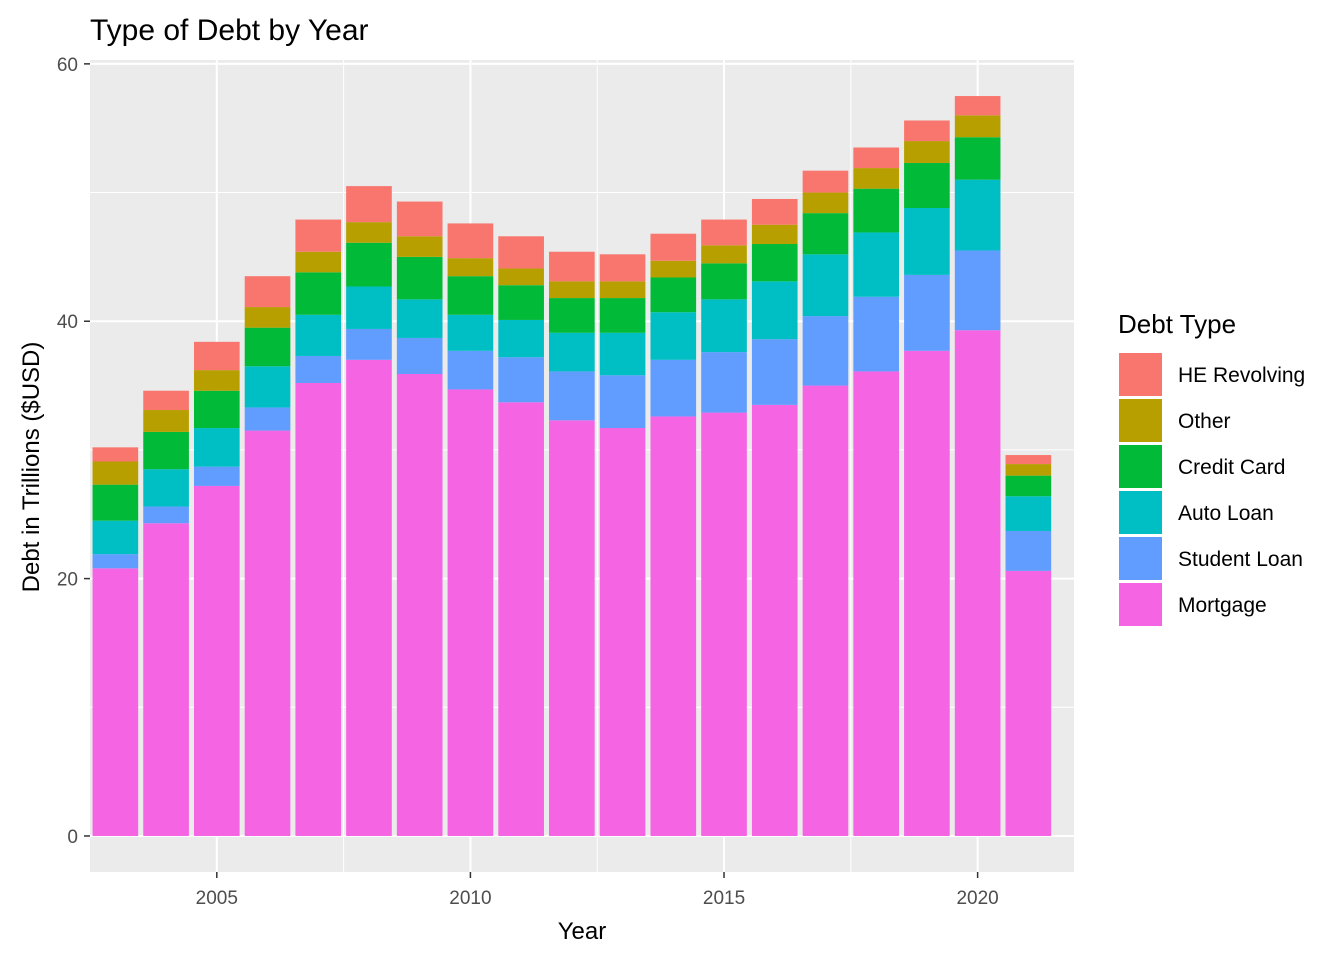 This screenshot has width=1344, height=960. Describe the element at coordinates (977, 158) in the screenshot. I see `bar-credit-card-2020` at that location.